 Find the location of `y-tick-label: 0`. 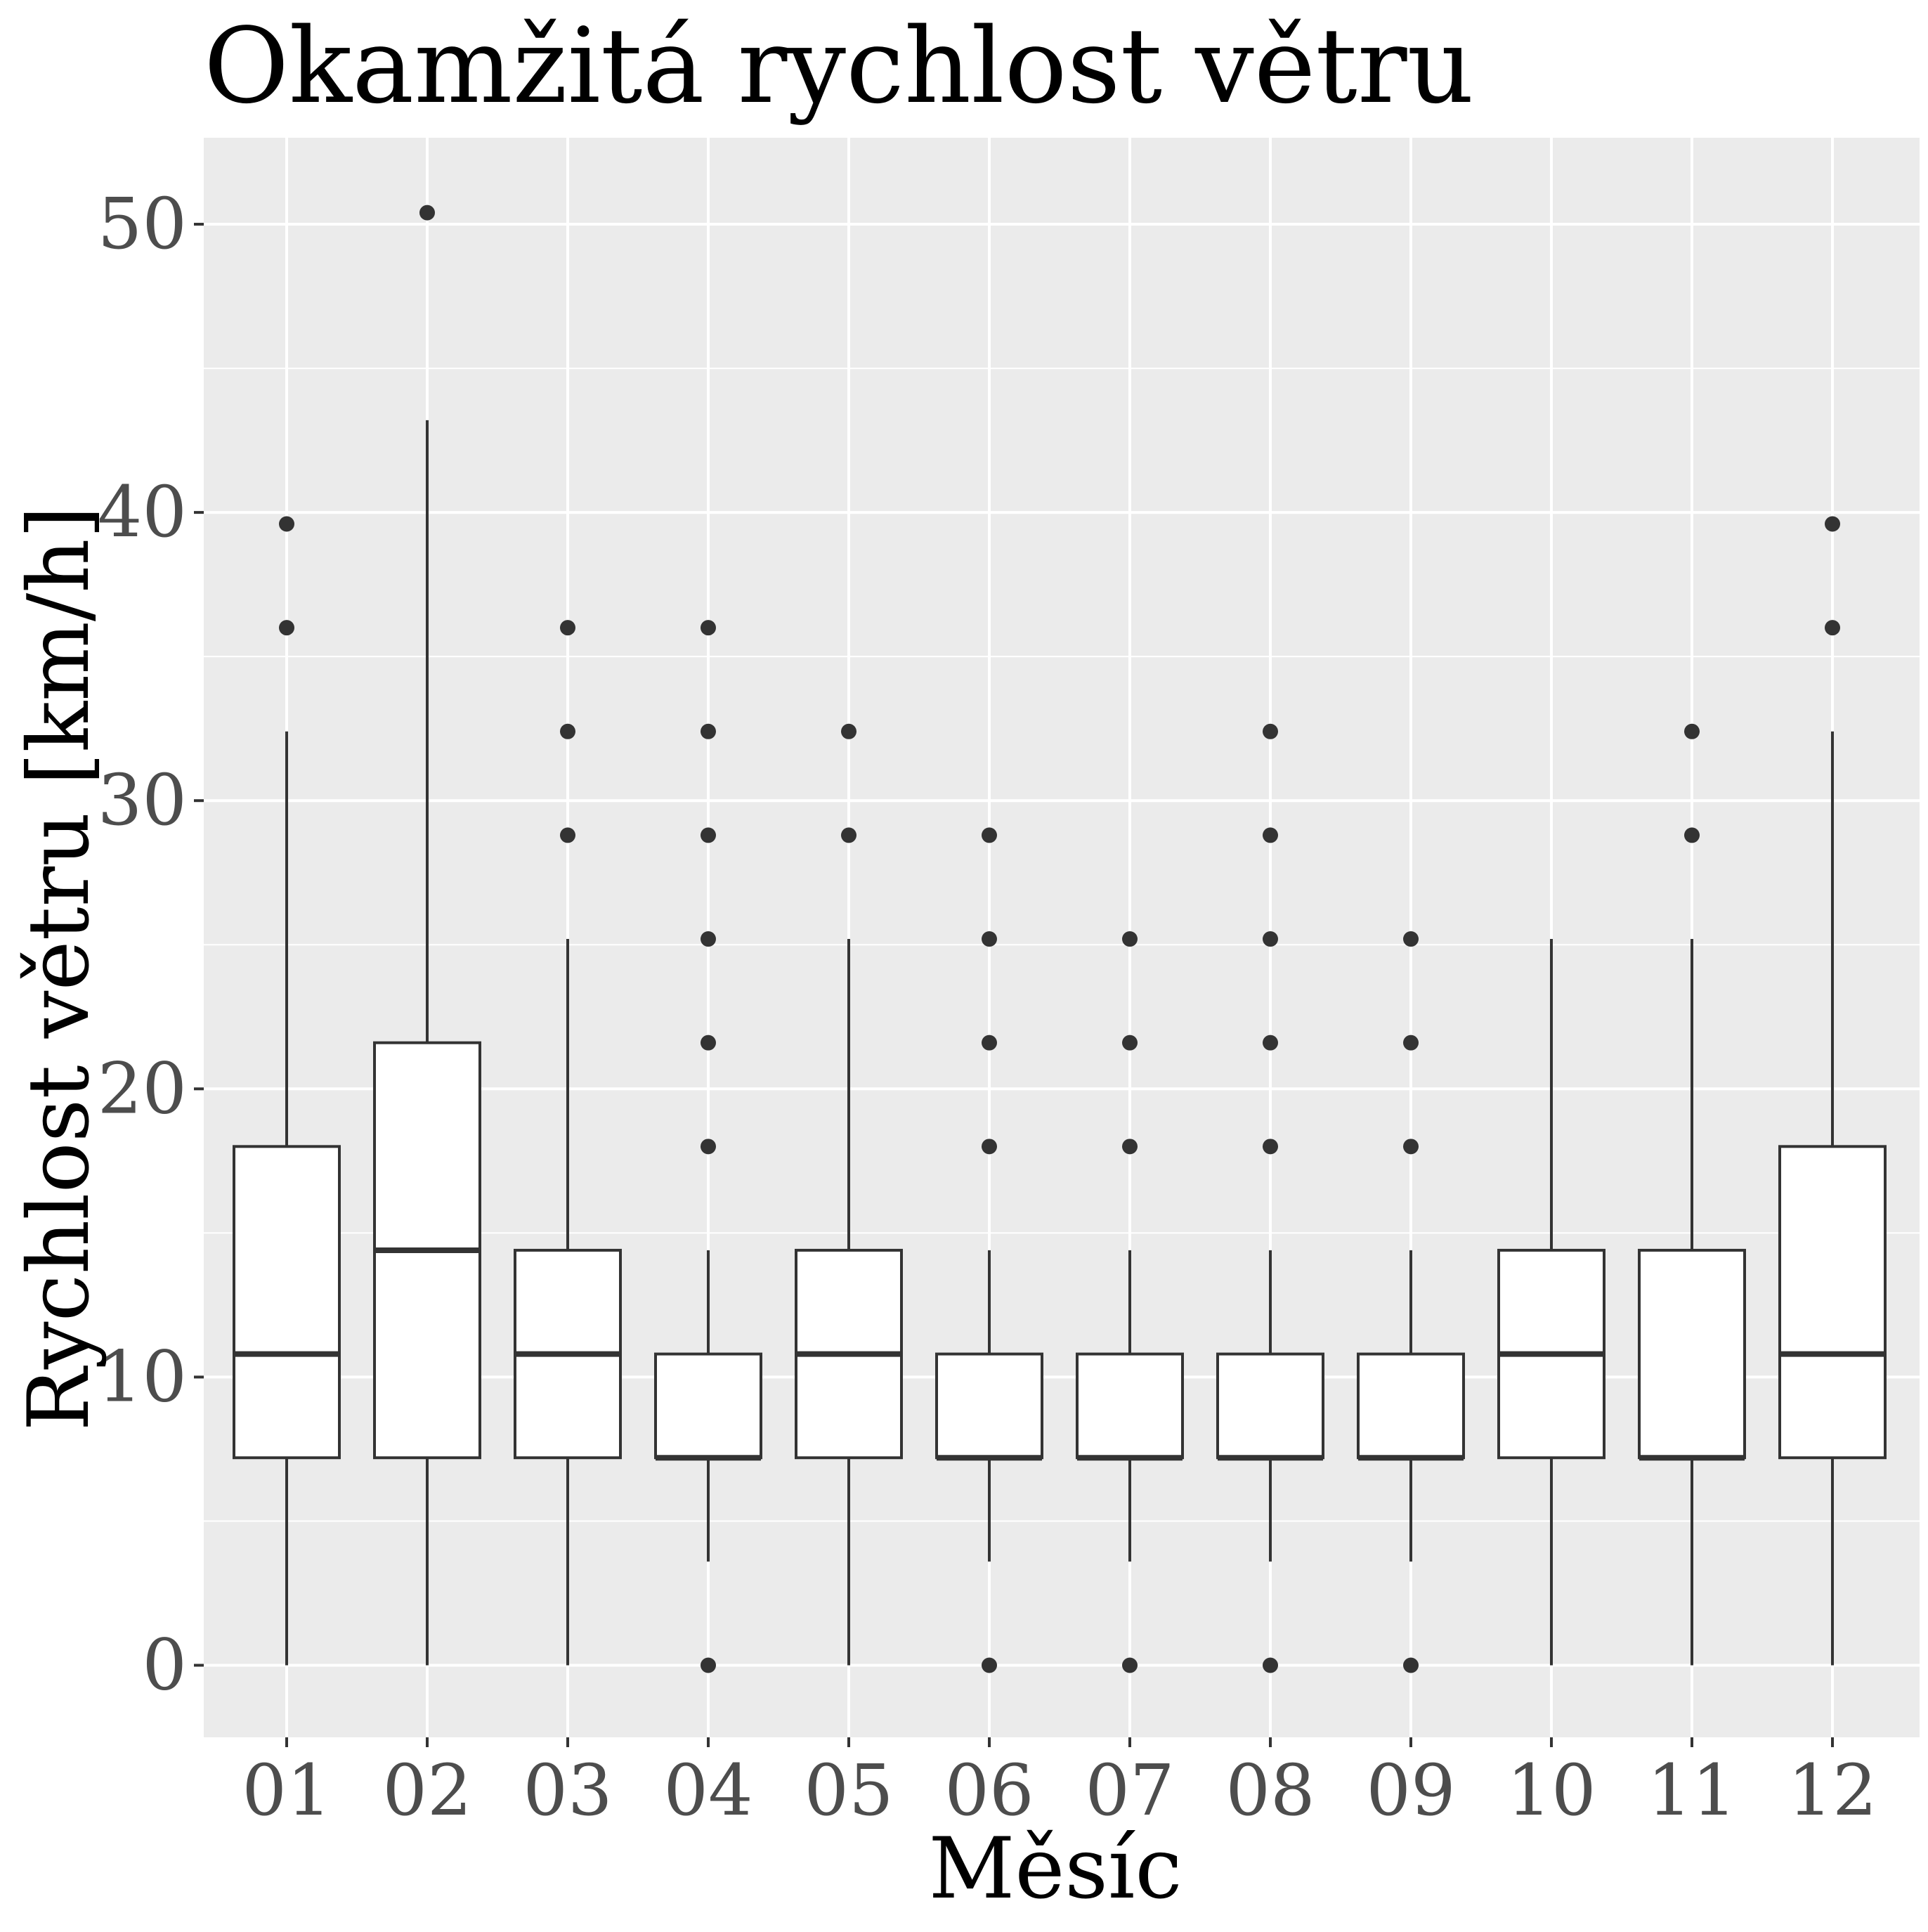

y-tick-label: 0 is located at coordinates (164, 1664).